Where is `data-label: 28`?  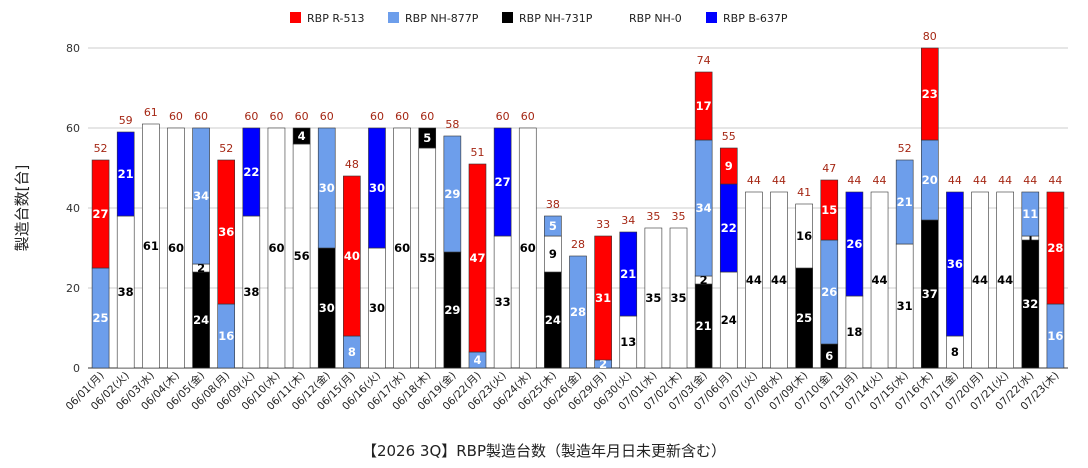 data-label: 28 is located at coordinates (1055, 248).